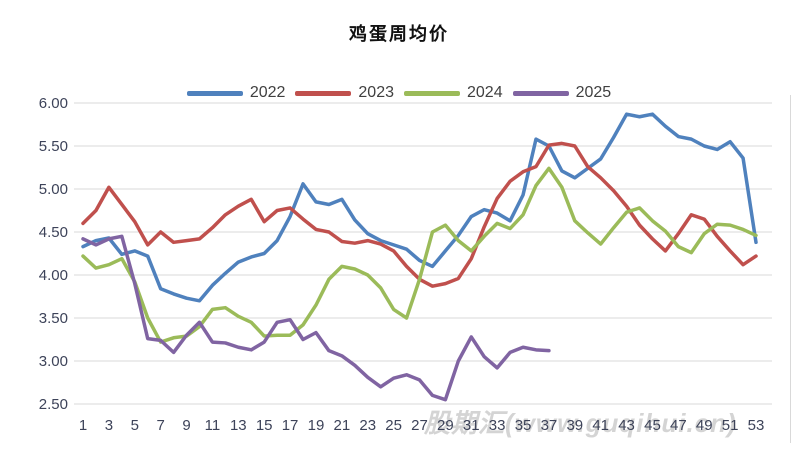 This screenshot has width=798, height=469. What do you see at coordinates (53, 232) in the screenshot?
I see `y-axis-tick-label: 4.50` at bounding box center [53, 232].